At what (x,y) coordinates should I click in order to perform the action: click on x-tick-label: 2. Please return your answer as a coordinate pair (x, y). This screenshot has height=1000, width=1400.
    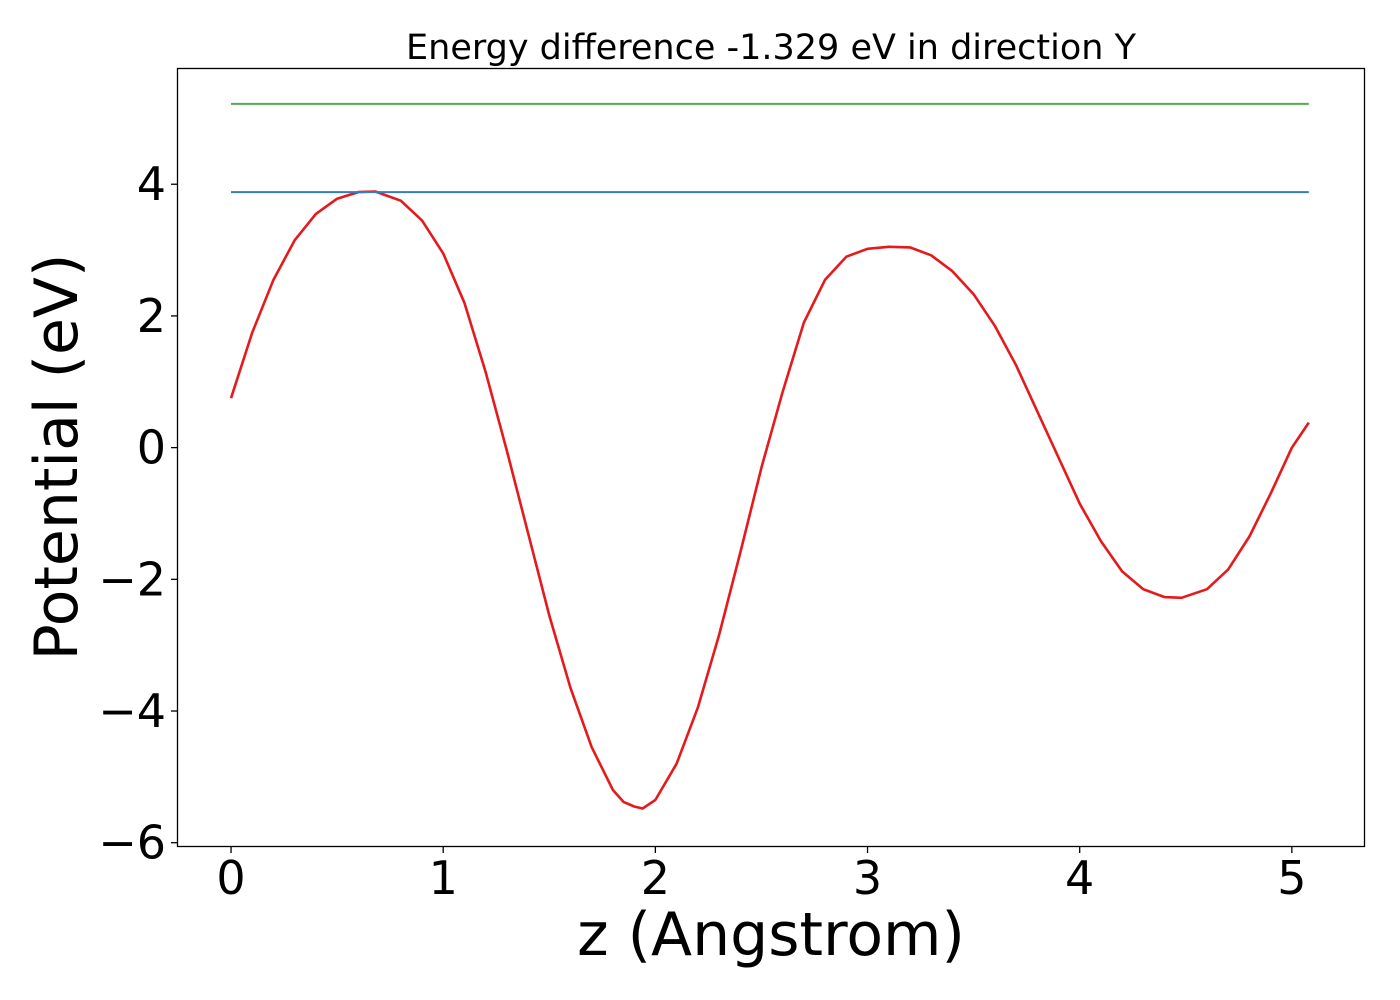
    Looking at the image, I should click on (655, 878).